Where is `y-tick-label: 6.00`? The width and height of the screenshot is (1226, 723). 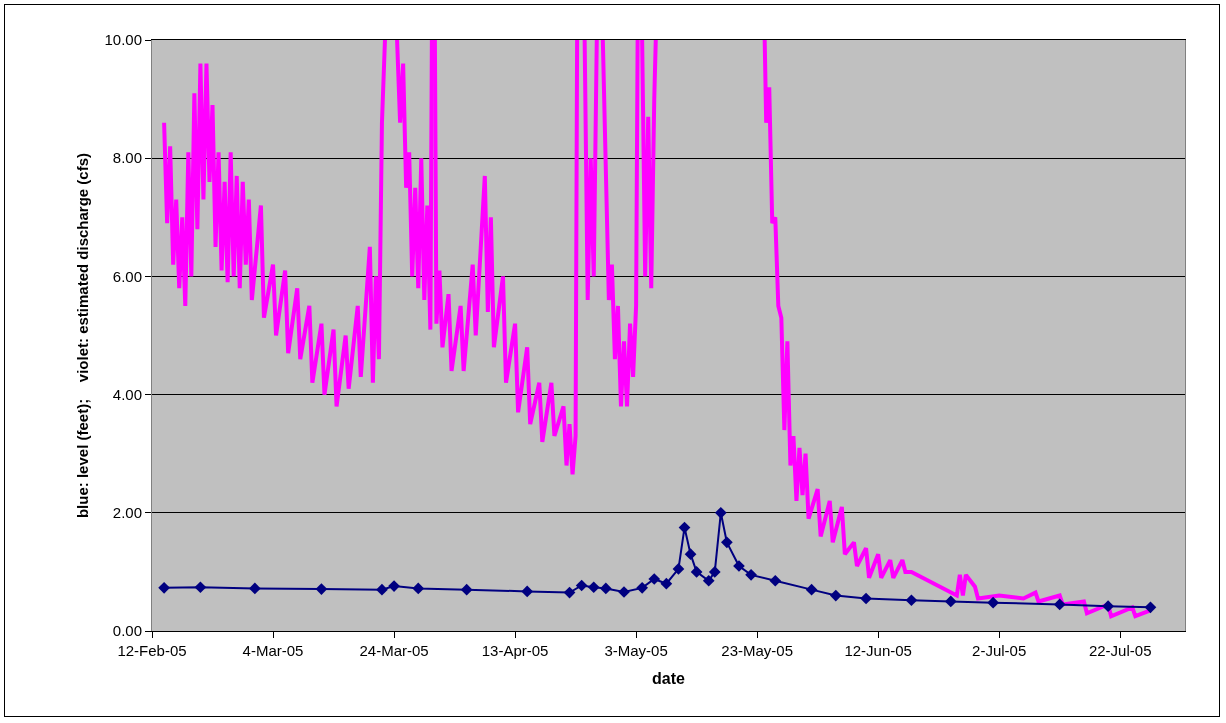 y-tick-label: 6.00 is located at coordinates (127, 276).